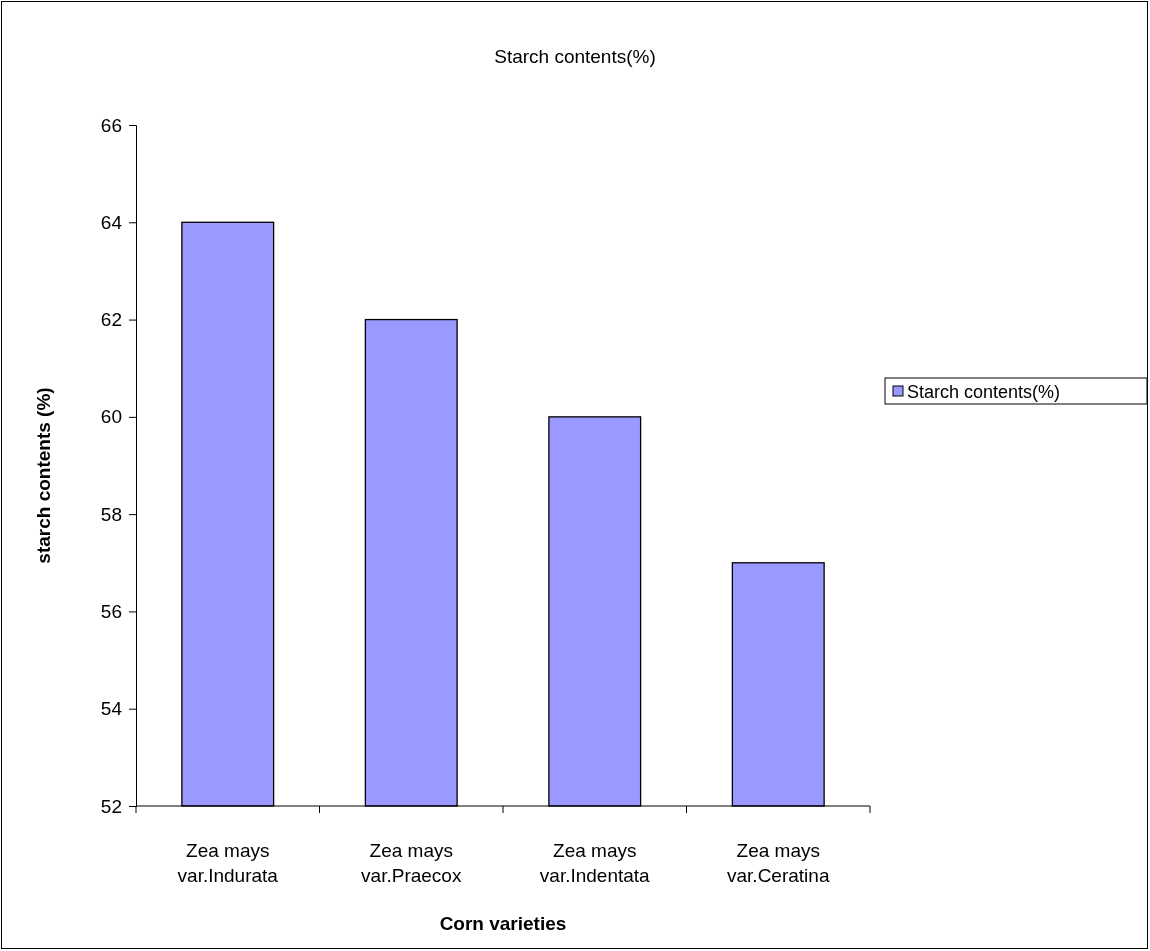 The width and height of the screenshot is (1150, 951). What do you see at coordinates (411, 863) in the screenshot?
I see `x-tick-label: Zea mays var.Praecox` at bounding box center [411, 863].